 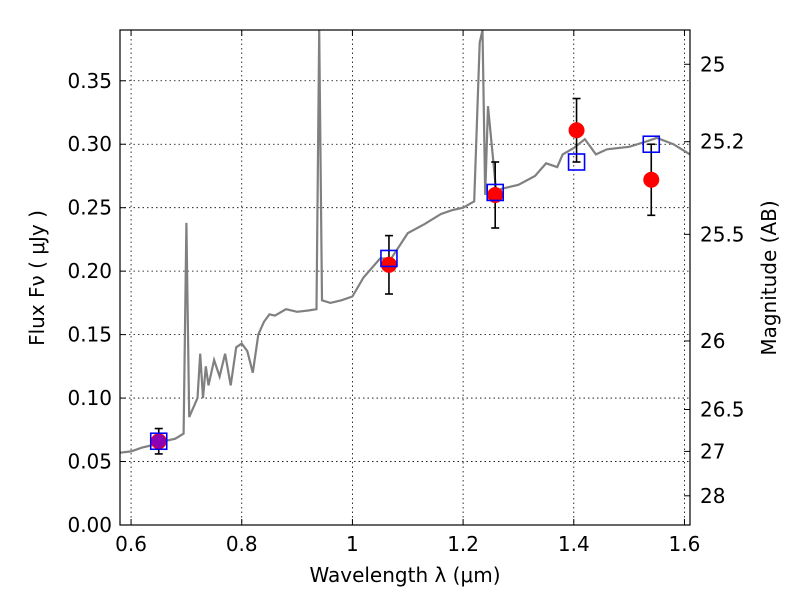 I want to click on x-axis-label: Wavelength λ (μm), so click(x=404, y=575).